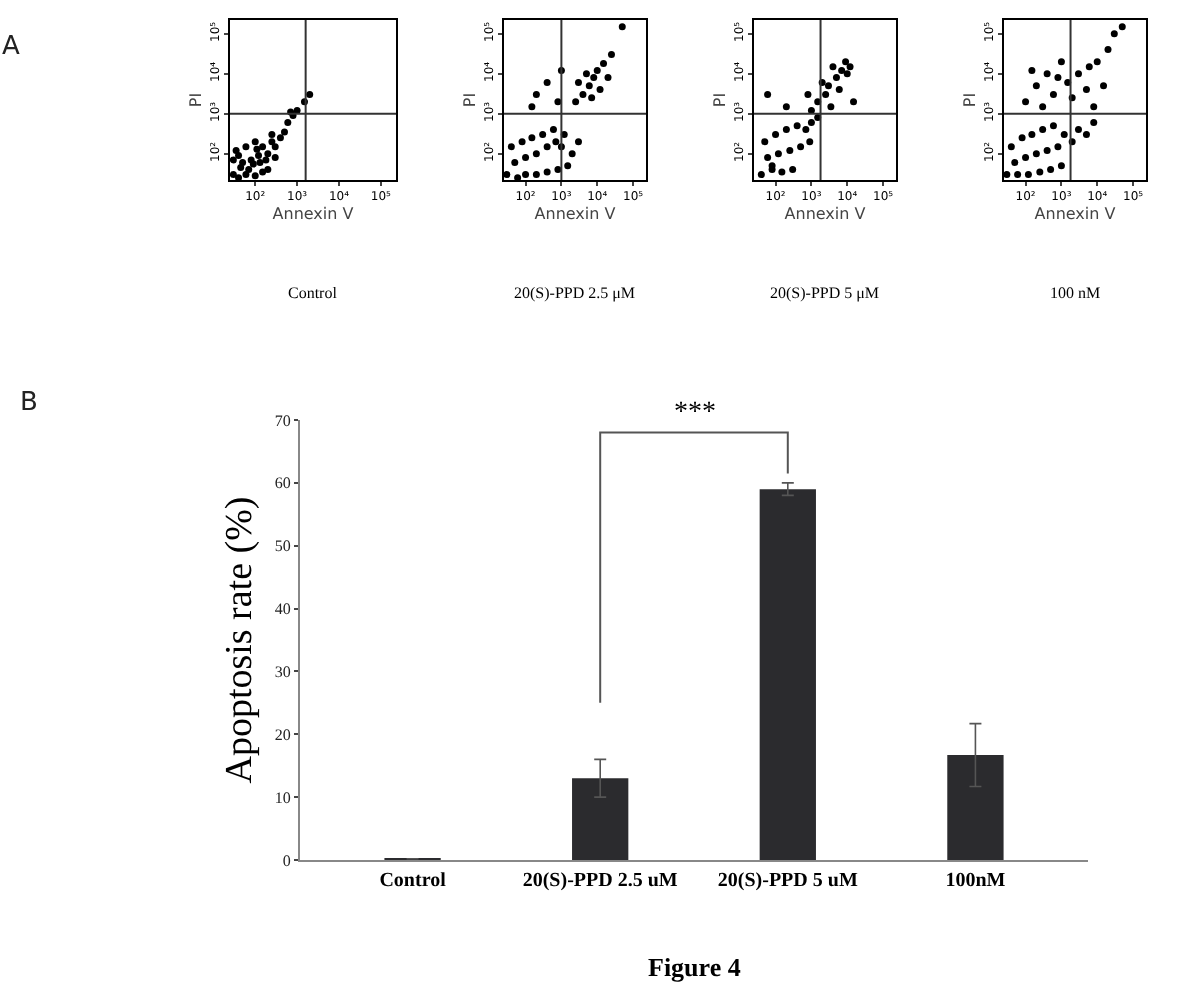 The height and width of the screenshot is (988, 1178). Describe the element at coordinates (788, 881) in the screenshot. I see `x-tick-label: 20(S)-PPD 5 uM` at that location.